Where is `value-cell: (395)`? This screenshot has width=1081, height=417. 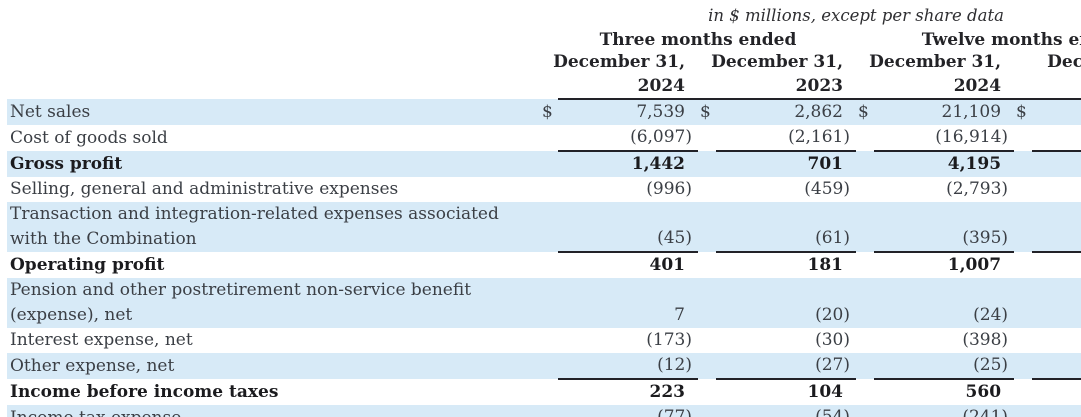 value-cell: (395) is located at coordinates (944, 227).